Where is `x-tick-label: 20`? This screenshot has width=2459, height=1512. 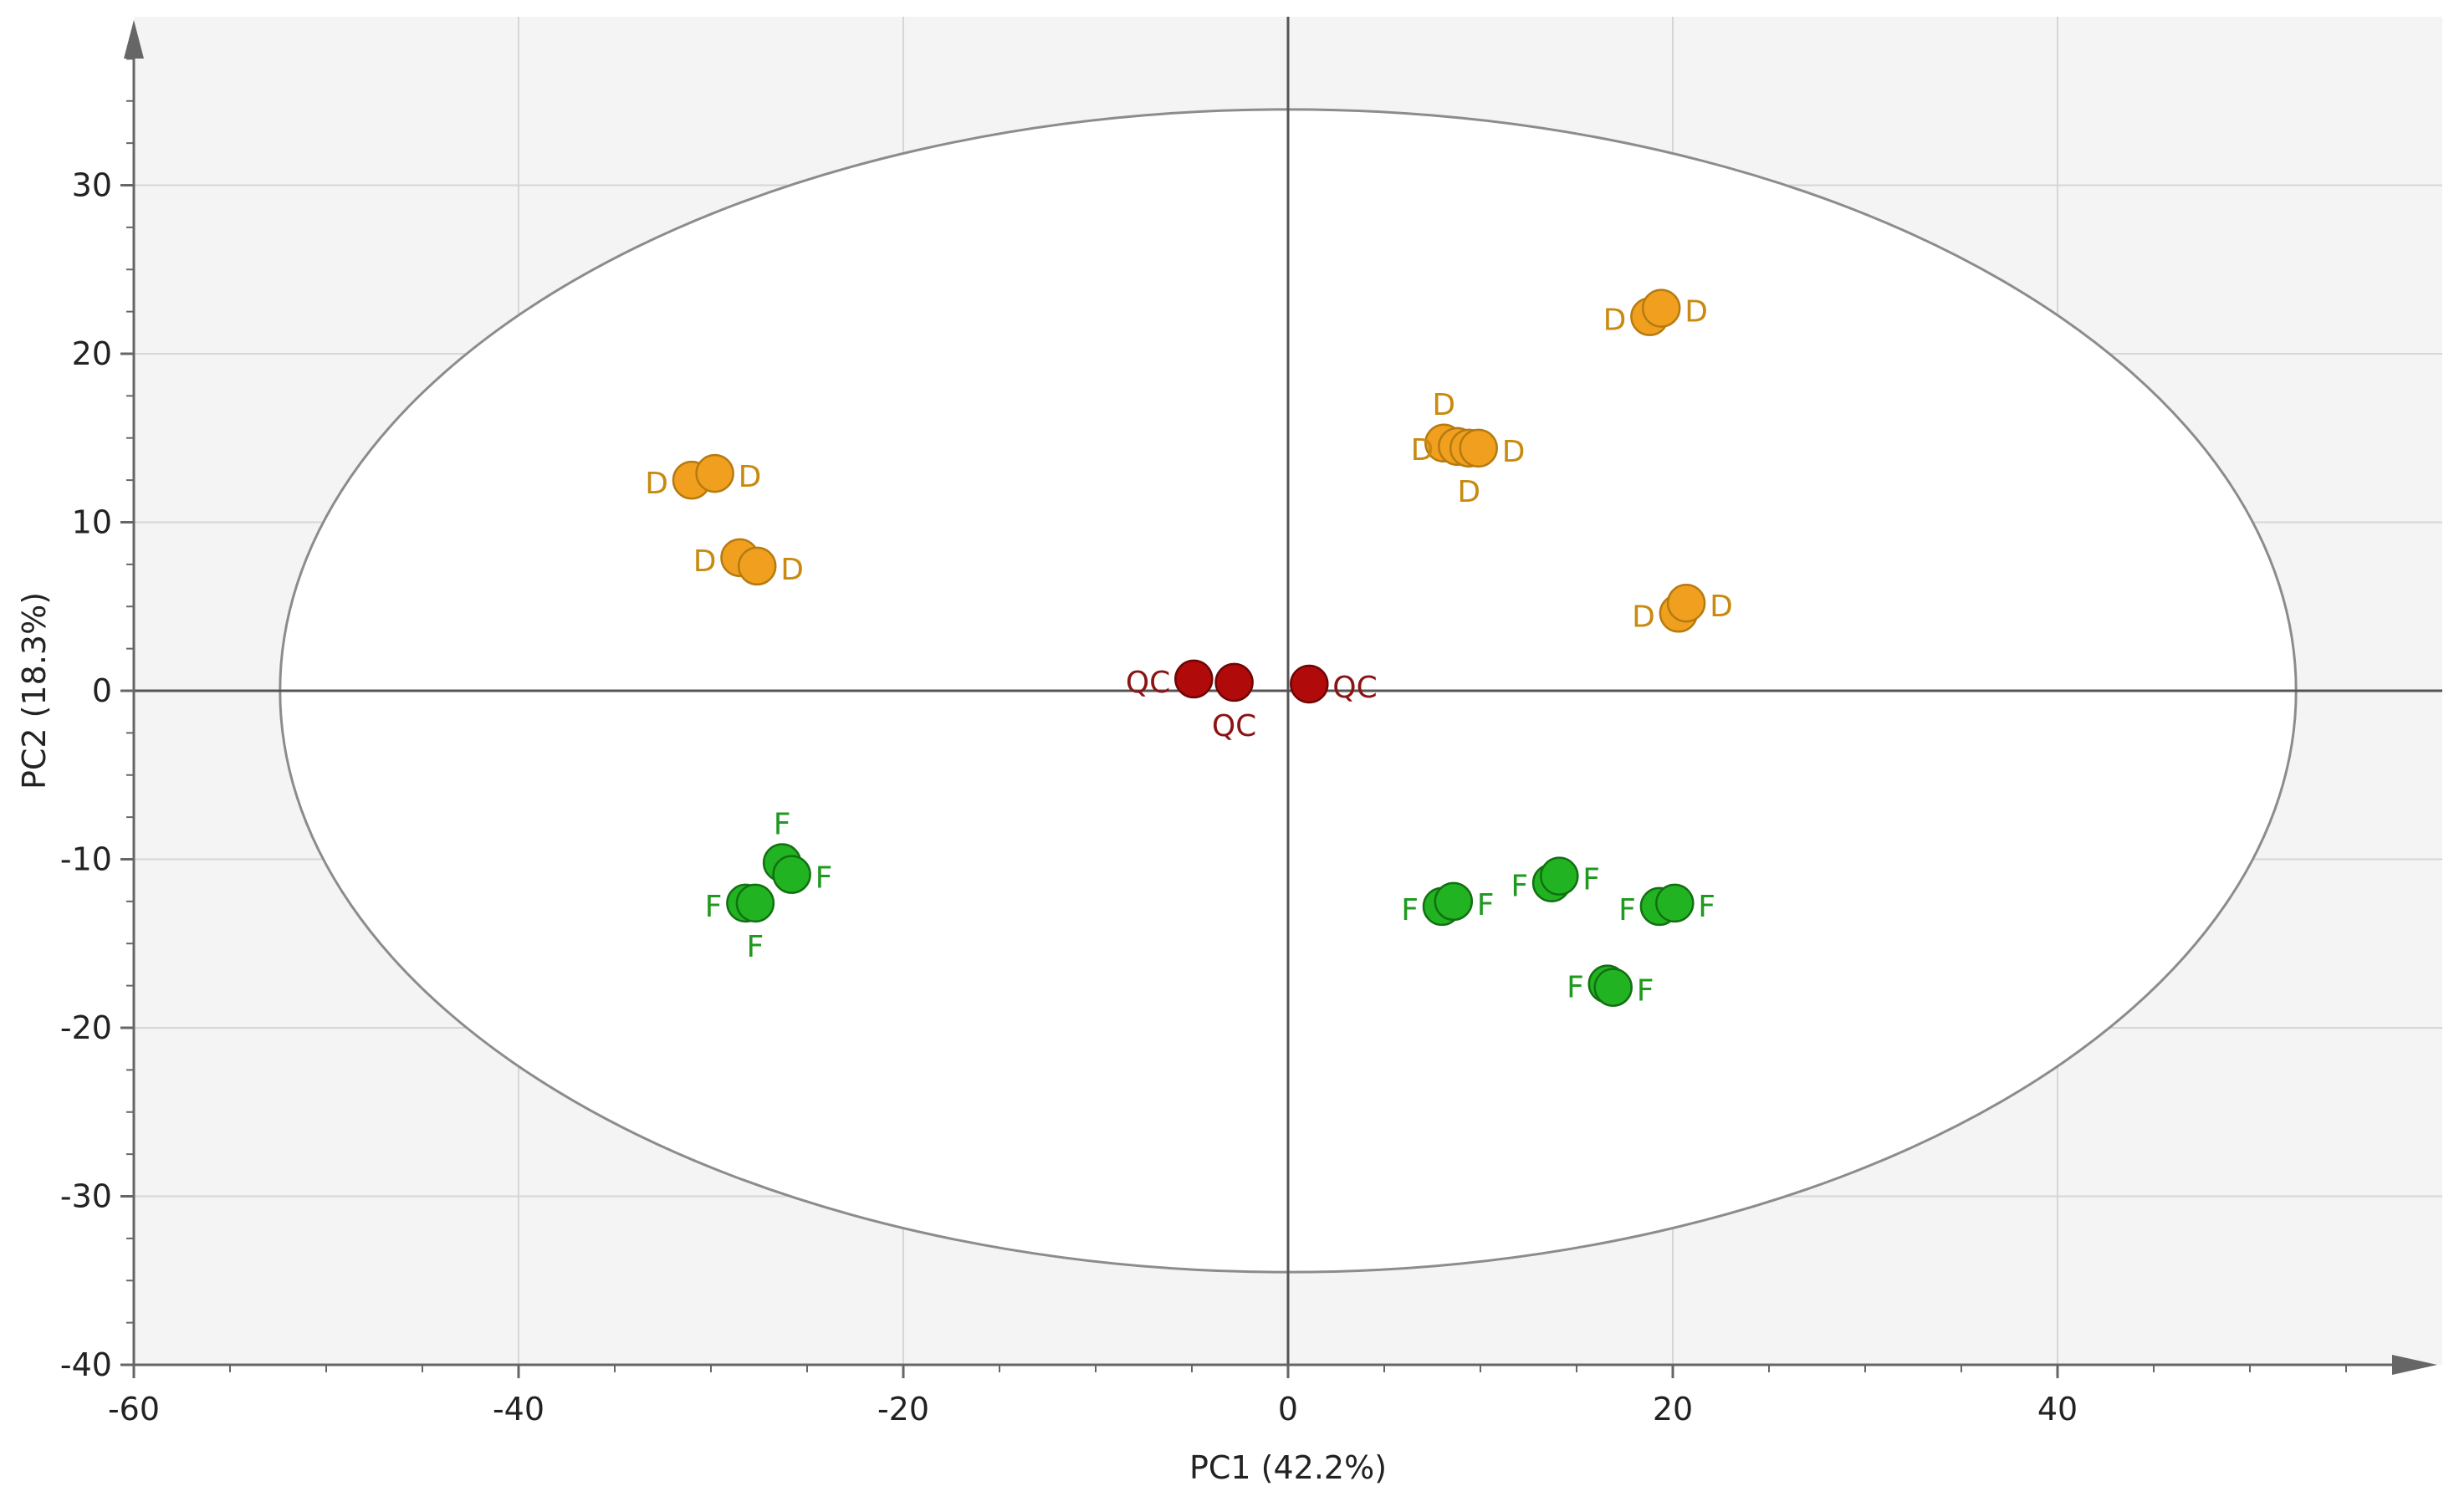 x-tick-label: 20 is located at coordinates (1673, 1409).